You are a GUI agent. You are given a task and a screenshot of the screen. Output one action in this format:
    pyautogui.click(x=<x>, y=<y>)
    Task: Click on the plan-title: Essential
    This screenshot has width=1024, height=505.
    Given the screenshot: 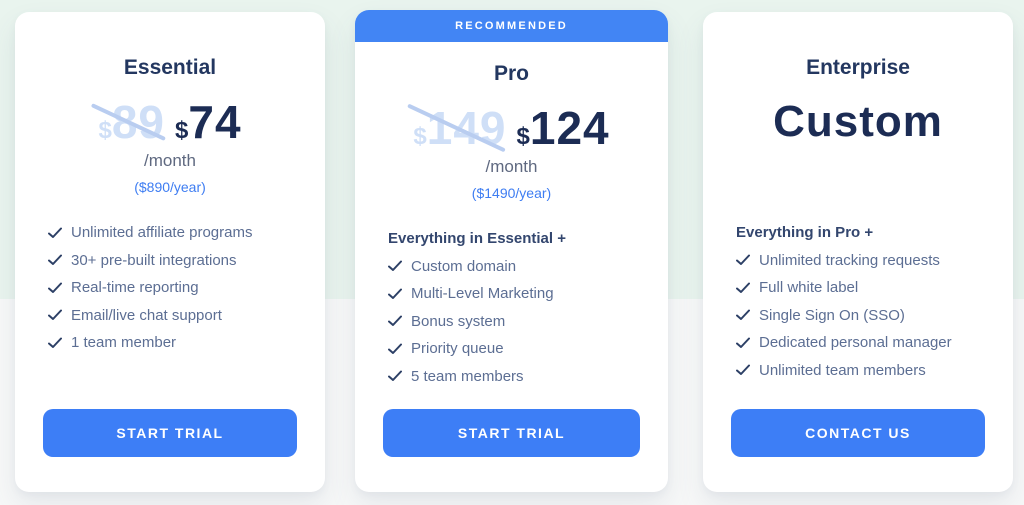 What is the action you would take?
    pyautogui.click(x=170, y=67)
    